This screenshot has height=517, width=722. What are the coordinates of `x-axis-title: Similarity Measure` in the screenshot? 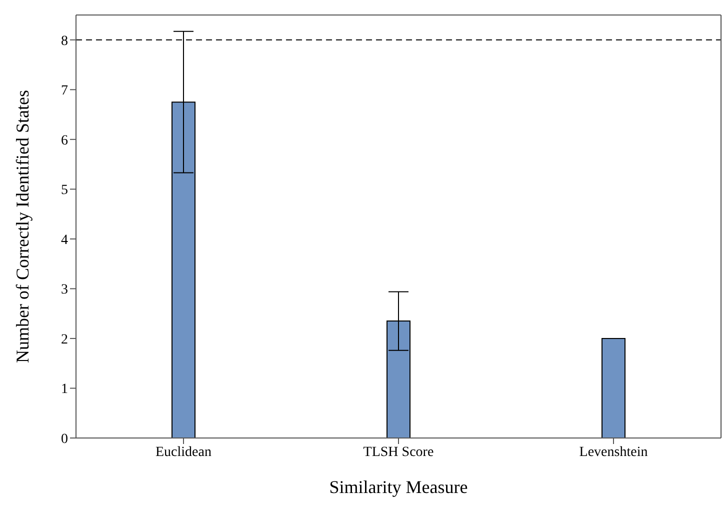 It's located at (398, 487).